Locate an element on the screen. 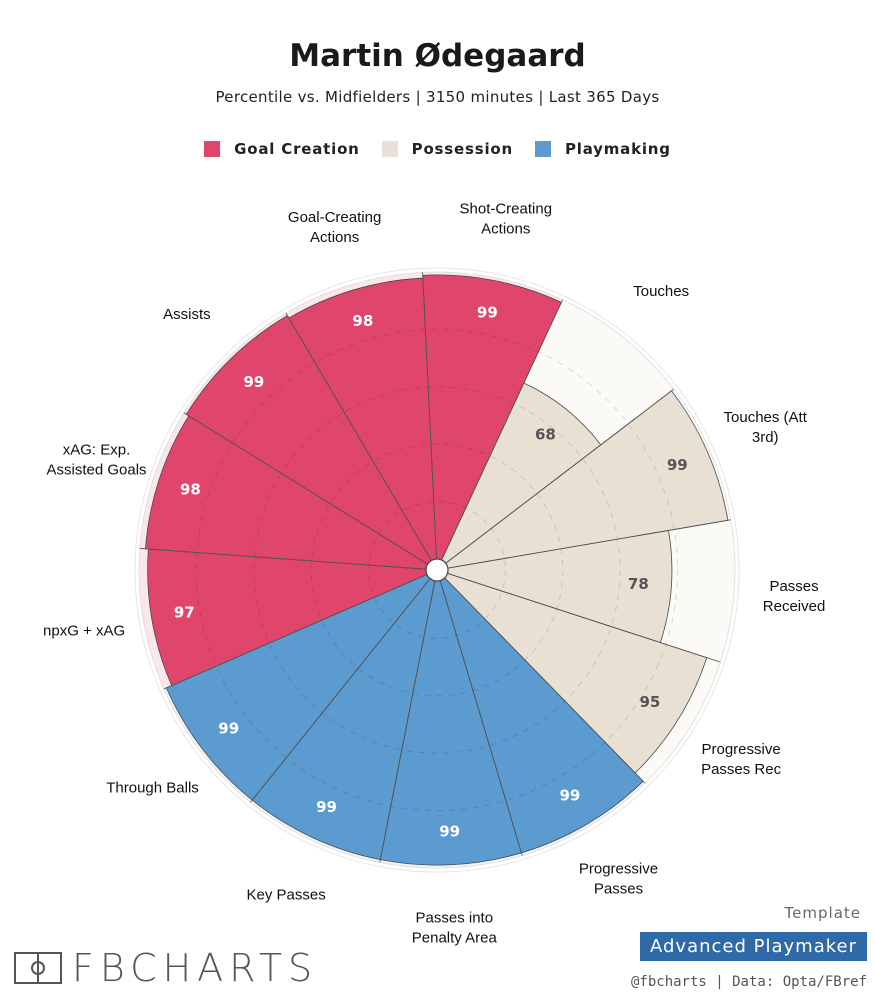 Image resolution: width=875 pixels, height=1000 pixels. category-label-xag-exp-assisted-goals: xAG: Exp. Assisted Goals is located at coordinates (96, 459).